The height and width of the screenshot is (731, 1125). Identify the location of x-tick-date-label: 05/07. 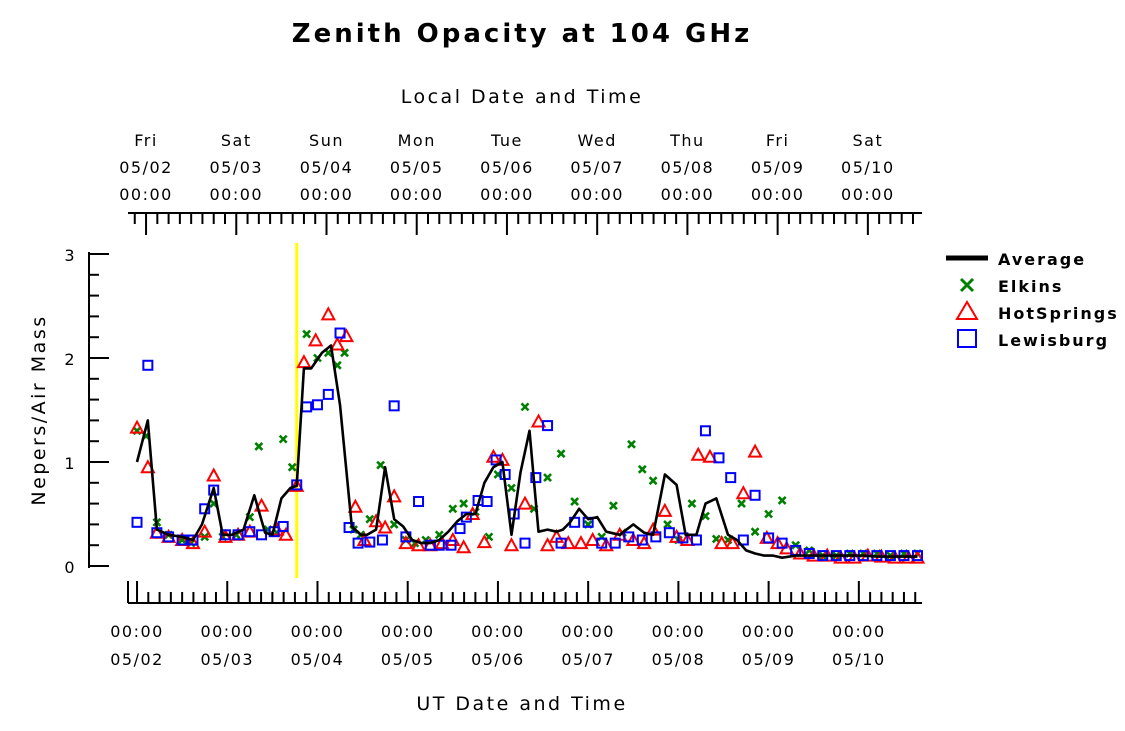
(588, 659).